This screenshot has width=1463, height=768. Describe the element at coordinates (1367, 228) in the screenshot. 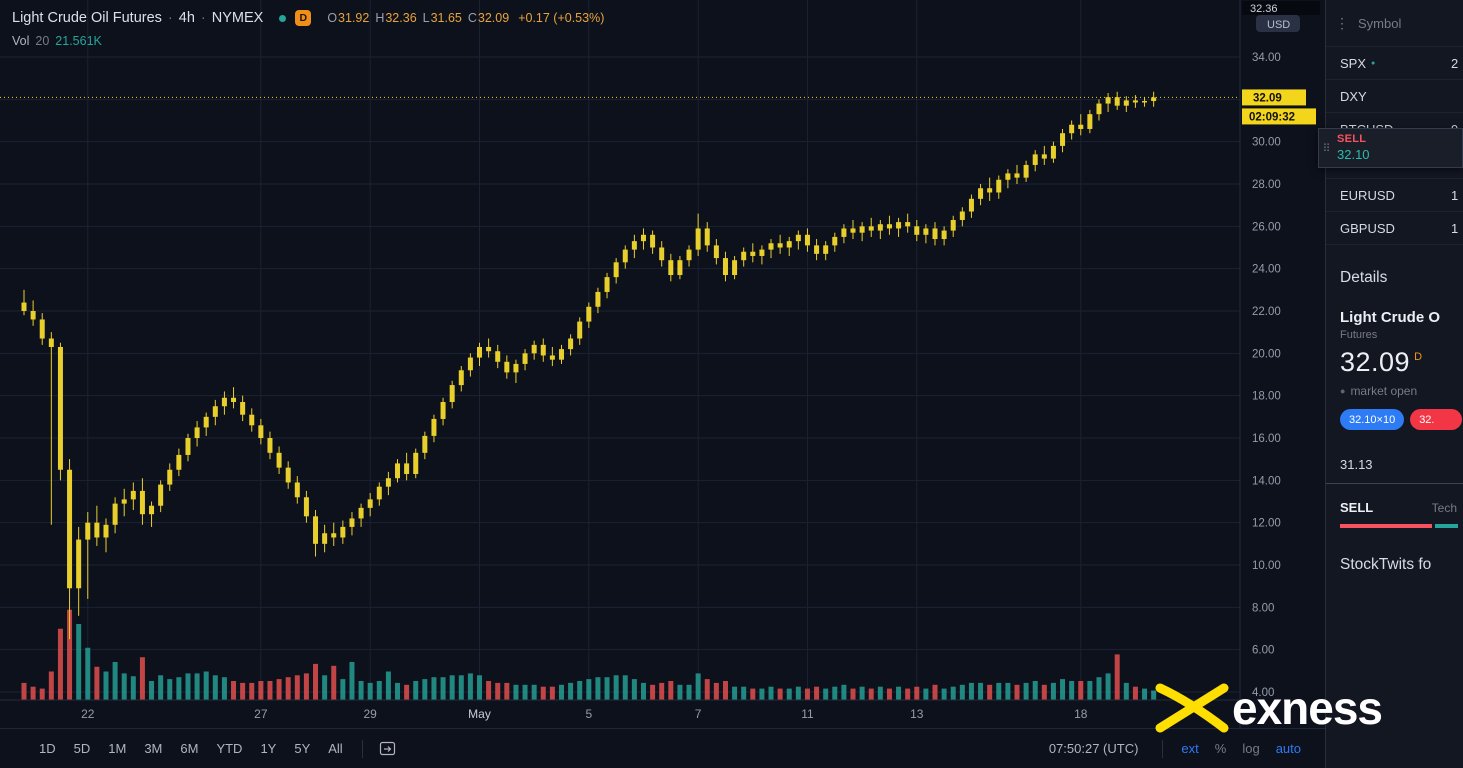

I see `watchlist-symbol: GBPUSD` at that location.